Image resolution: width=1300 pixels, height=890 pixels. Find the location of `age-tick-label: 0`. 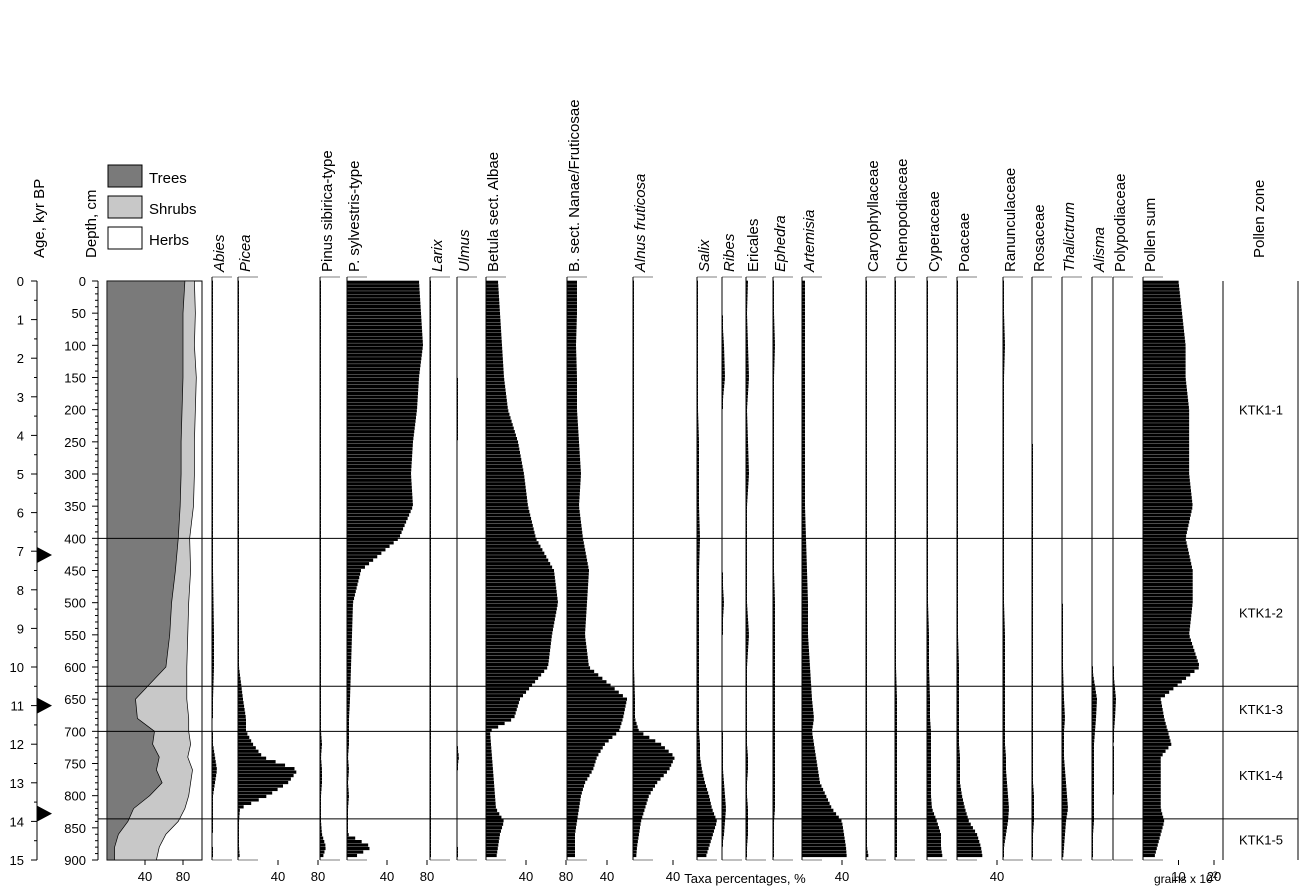

age-tick-label: 0 is located at coordinates (20, 281).